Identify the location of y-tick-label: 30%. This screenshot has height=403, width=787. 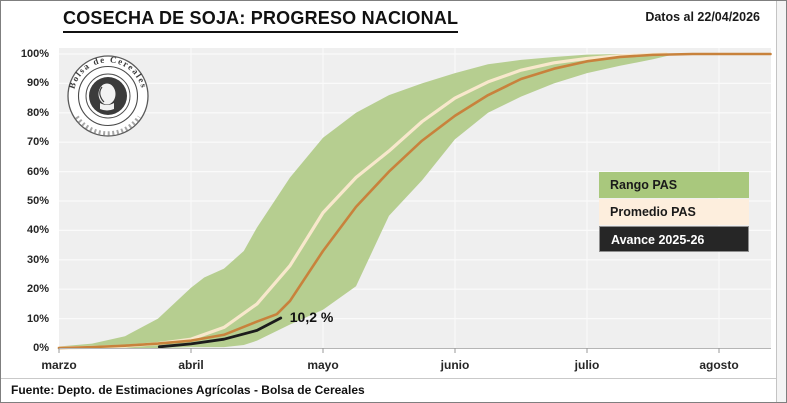
(37, 259).